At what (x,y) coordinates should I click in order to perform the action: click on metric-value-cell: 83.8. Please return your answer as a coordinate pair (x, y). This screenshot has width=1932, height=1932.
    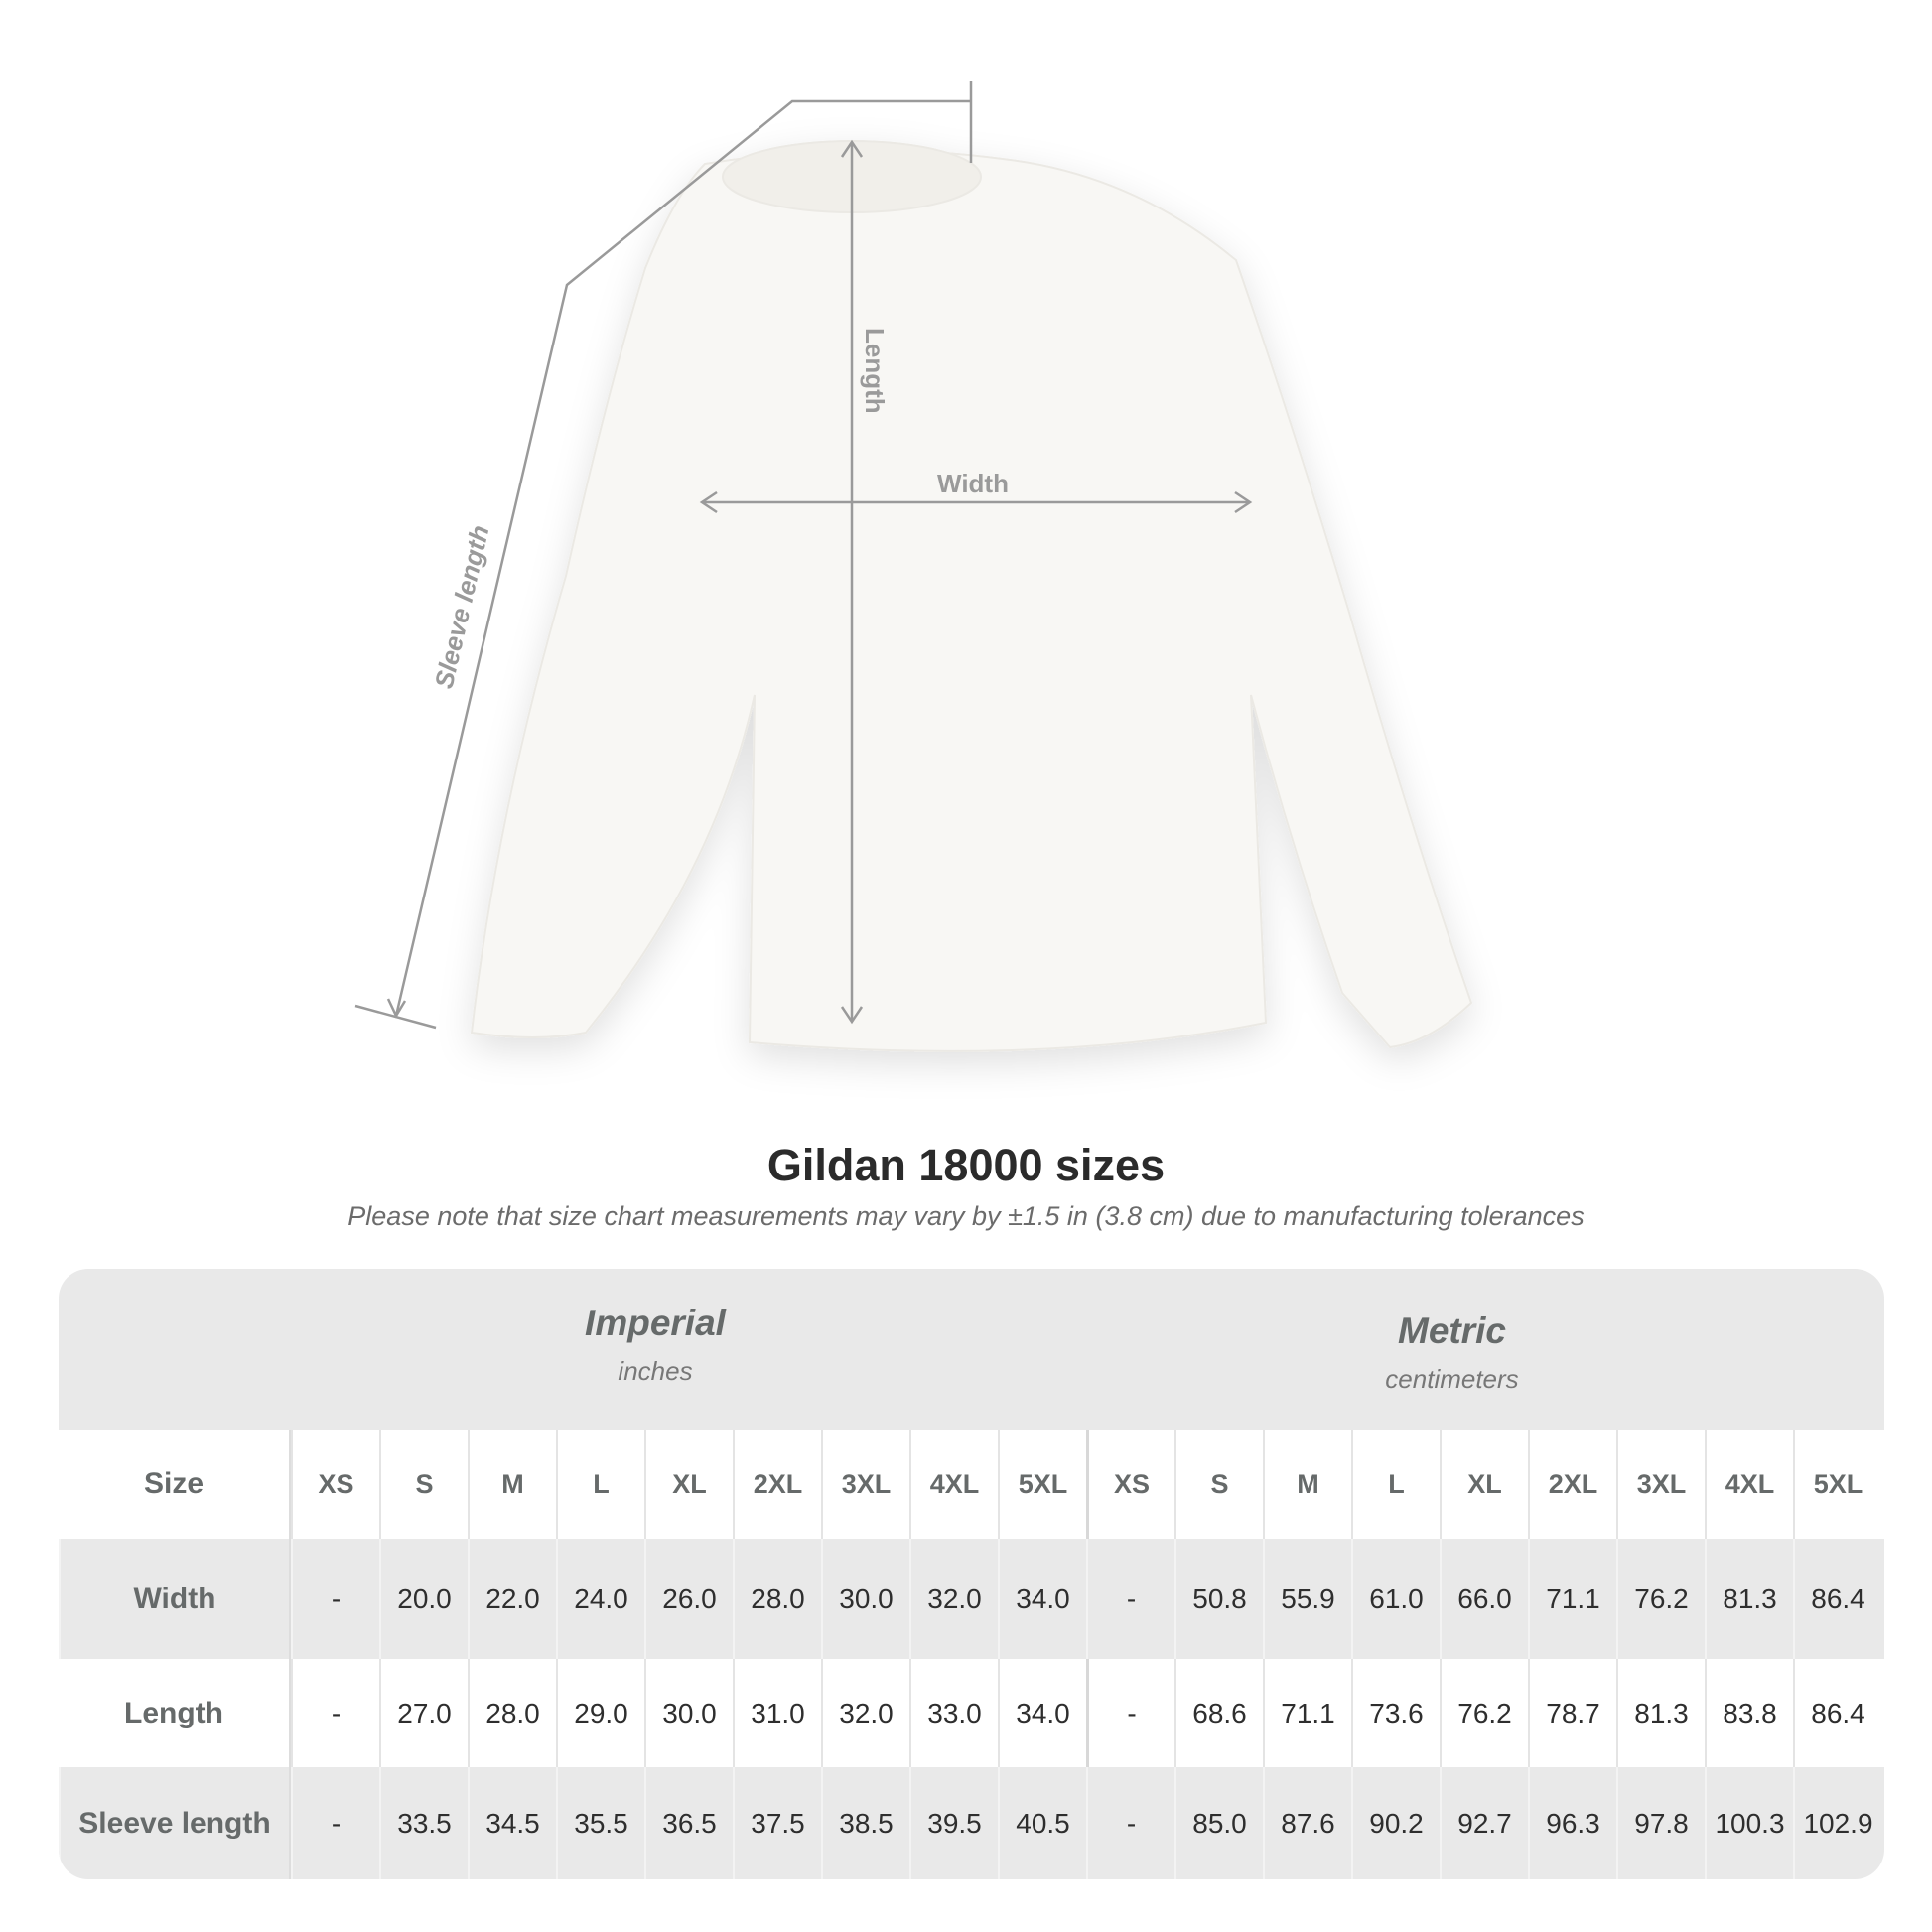
    Looking at the image, I should click on (1749, 1713).